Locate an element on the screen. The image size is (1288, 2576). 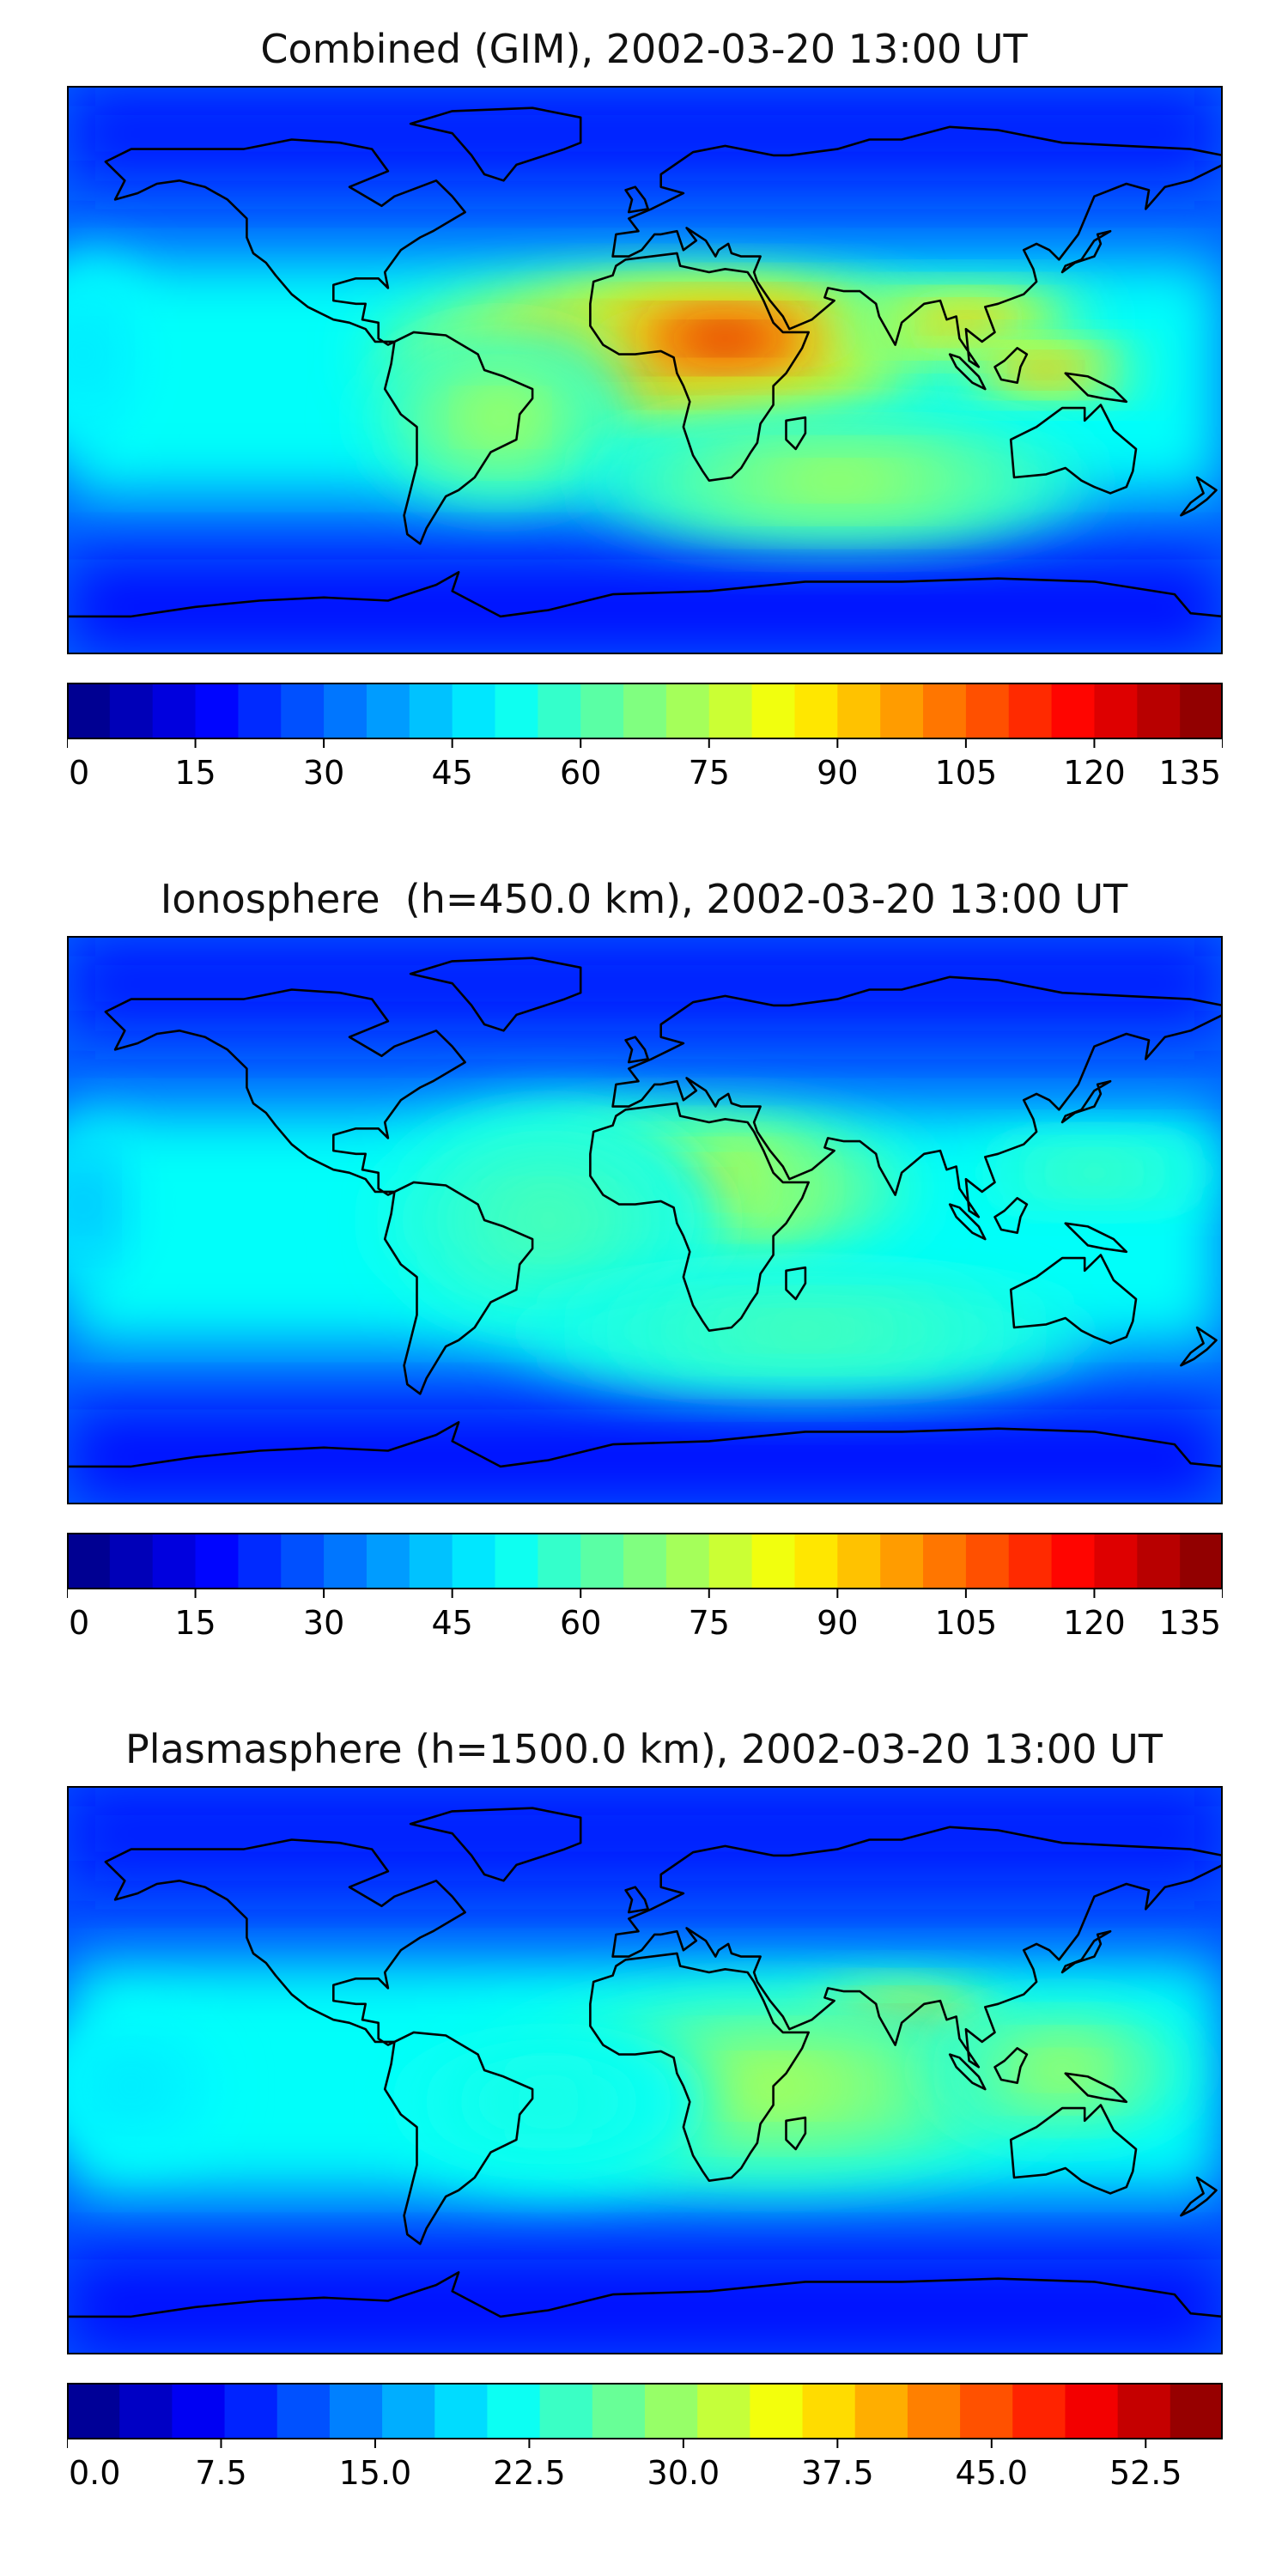
colorbar-plasmasphere: 0.0 7.5 15.0 22.5 30.0 37.5 45.0 52.5 is located at coordinates (645, 2438).